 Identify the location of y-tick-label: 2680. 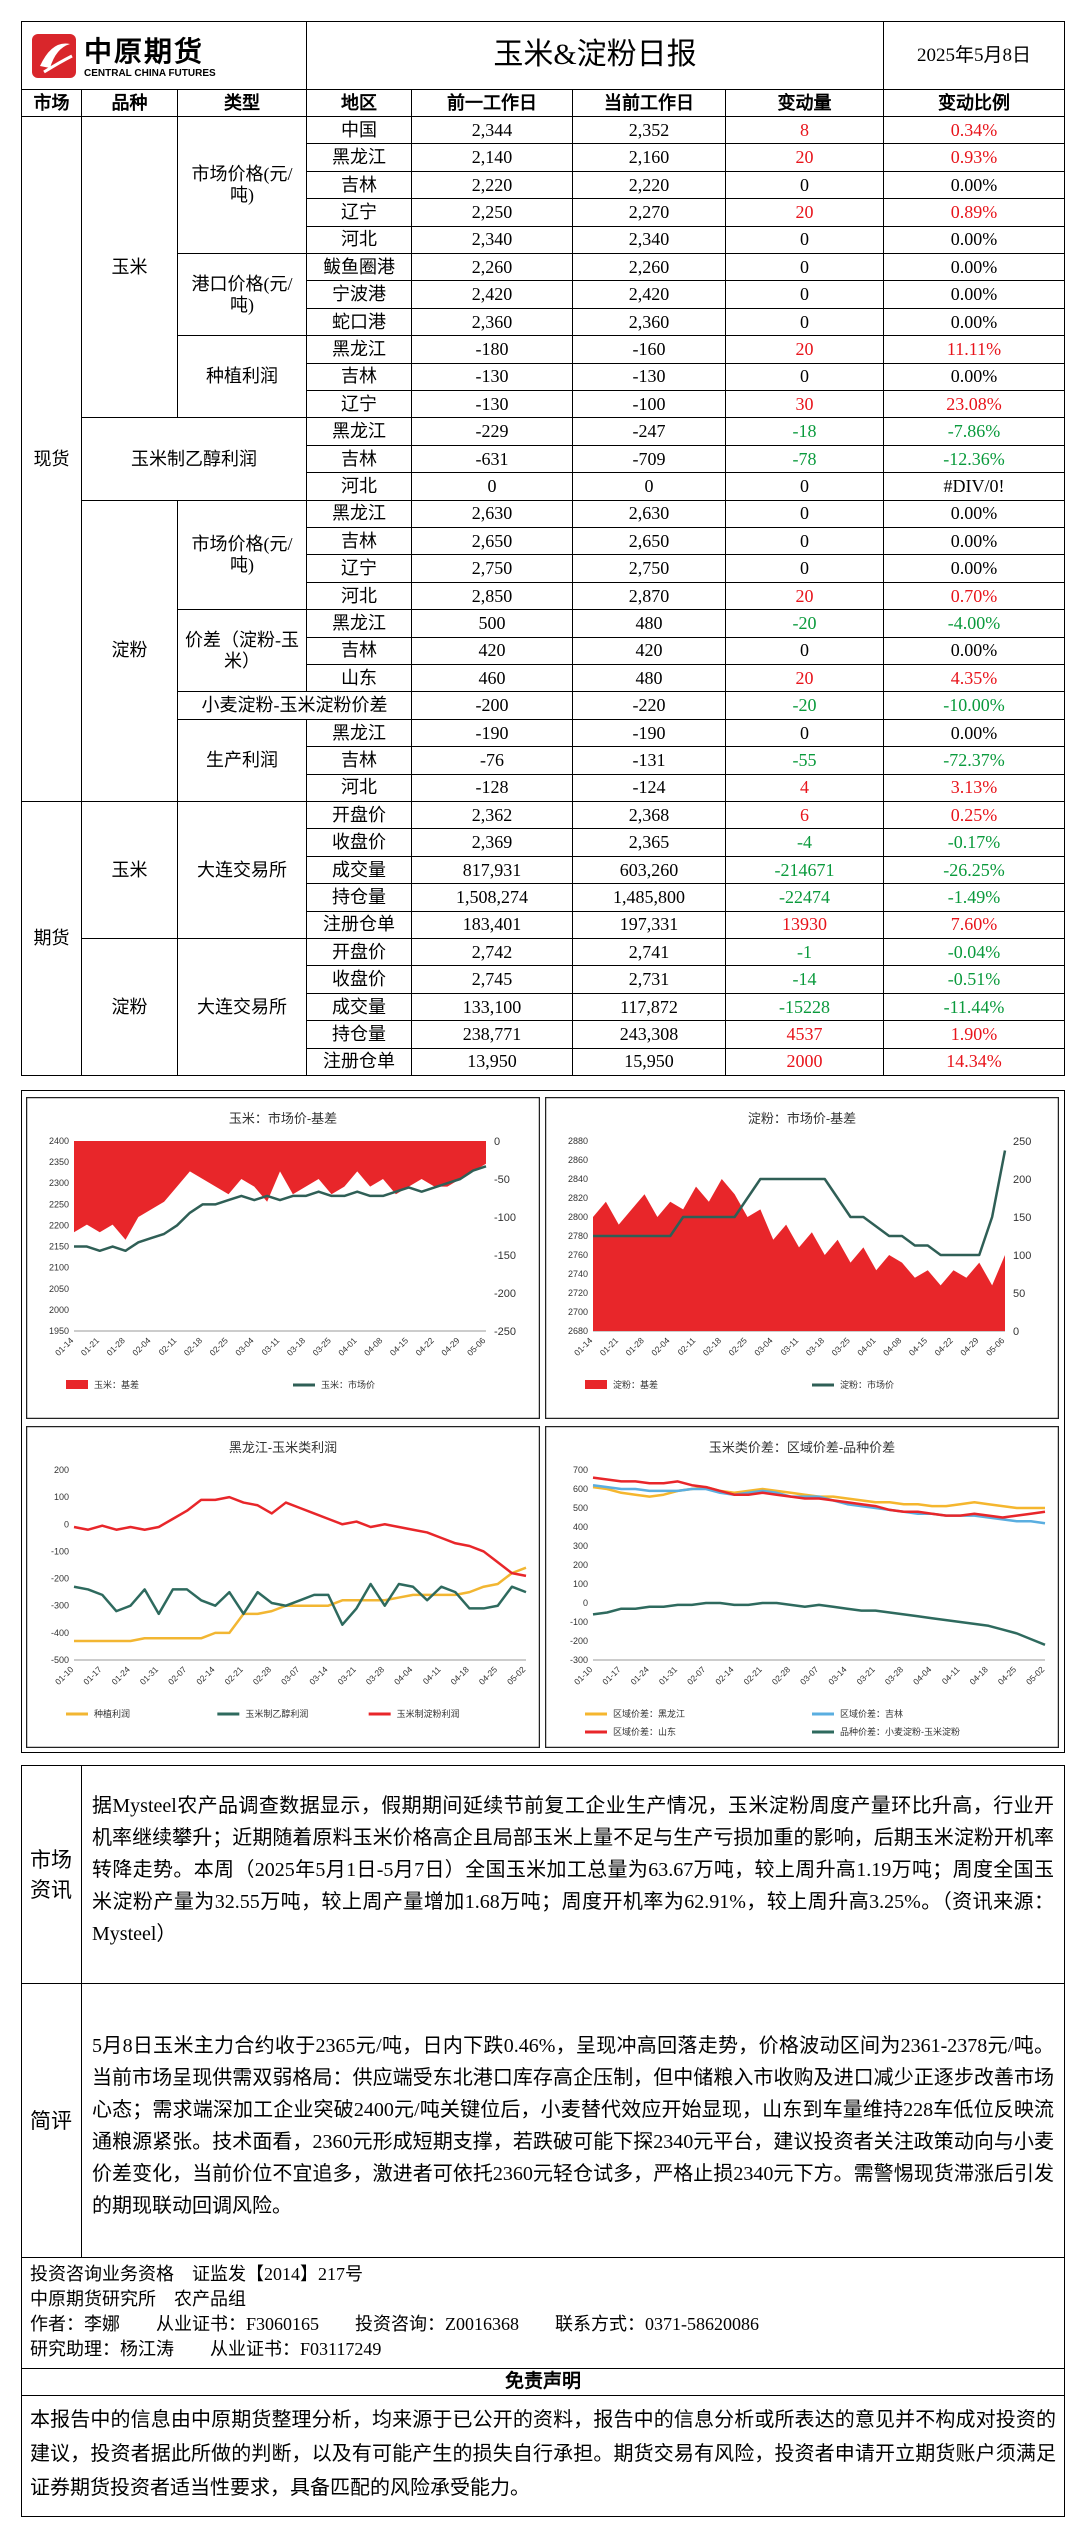
(578, 1331).